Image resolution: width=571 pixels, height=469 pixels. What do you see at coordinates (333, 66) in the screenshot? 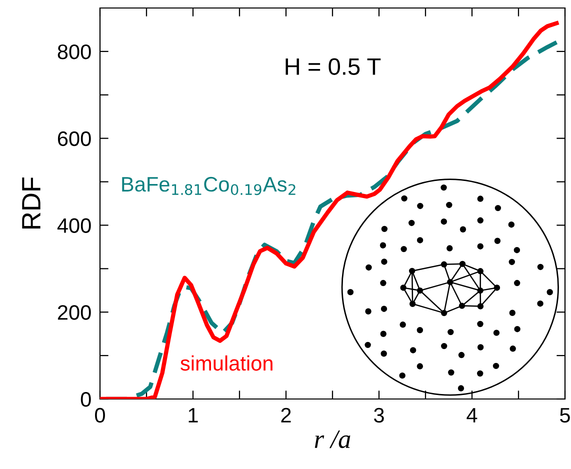
I see `annotation: H = 0.5 T` at bounding box center [333, 66].